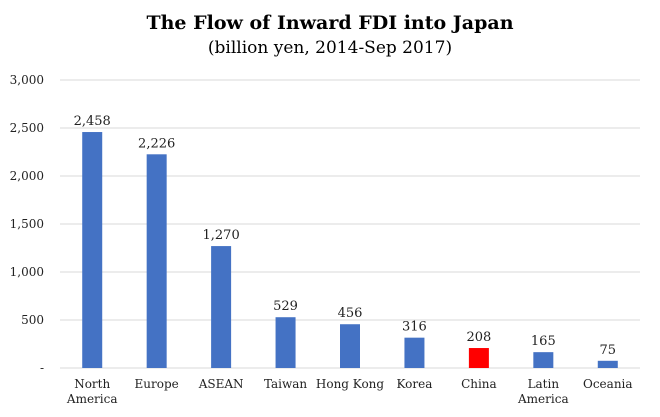  Describe the element at coordinates (285, 384) in the screenshot. I see `category-label: Taiwan` at that location.